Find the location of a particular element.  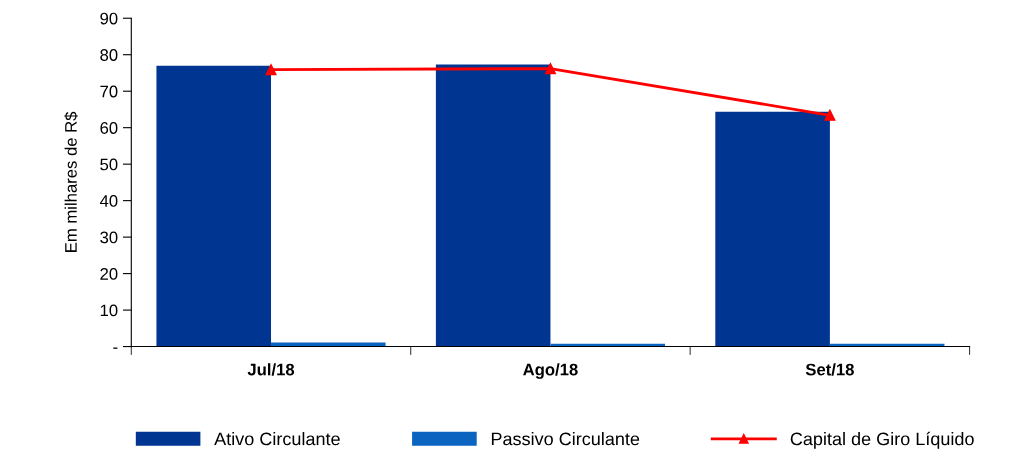

y-tick-label: - is located at coordinates (115, 348).